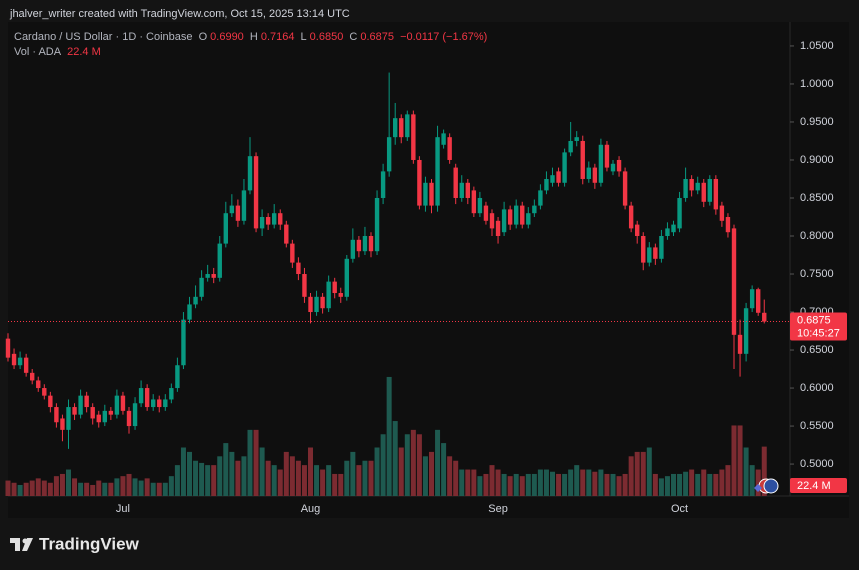 The width and height of the screenshot is (859, 570). What do you see at coordinates (84, 52) in the screenshot?
I see `volume-value: 22.4 M` at bounding box center [84, 52].